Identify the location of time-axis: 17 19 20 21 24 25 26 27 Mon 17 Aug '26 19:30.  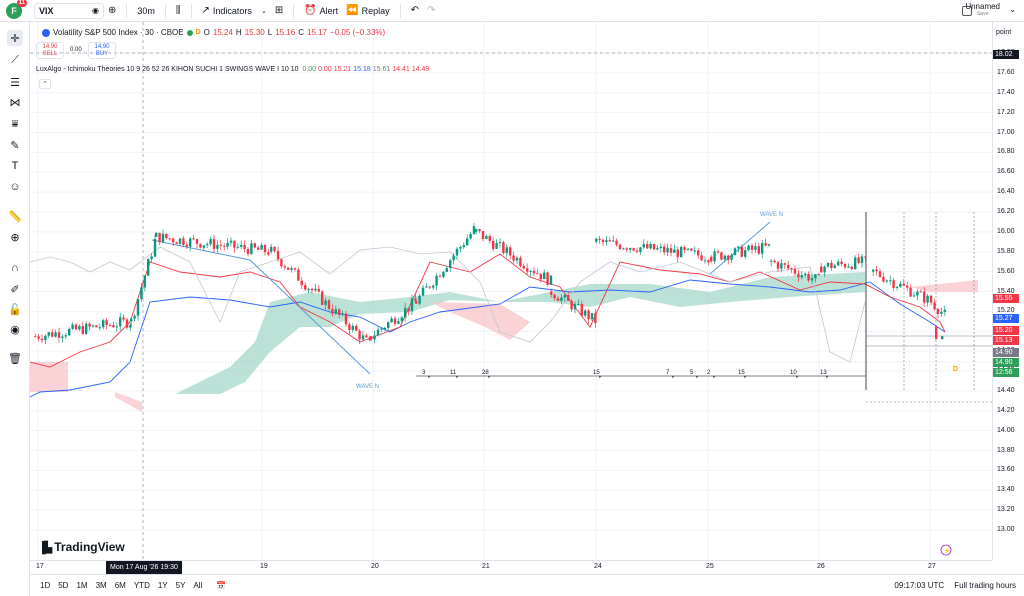
(511, 567).